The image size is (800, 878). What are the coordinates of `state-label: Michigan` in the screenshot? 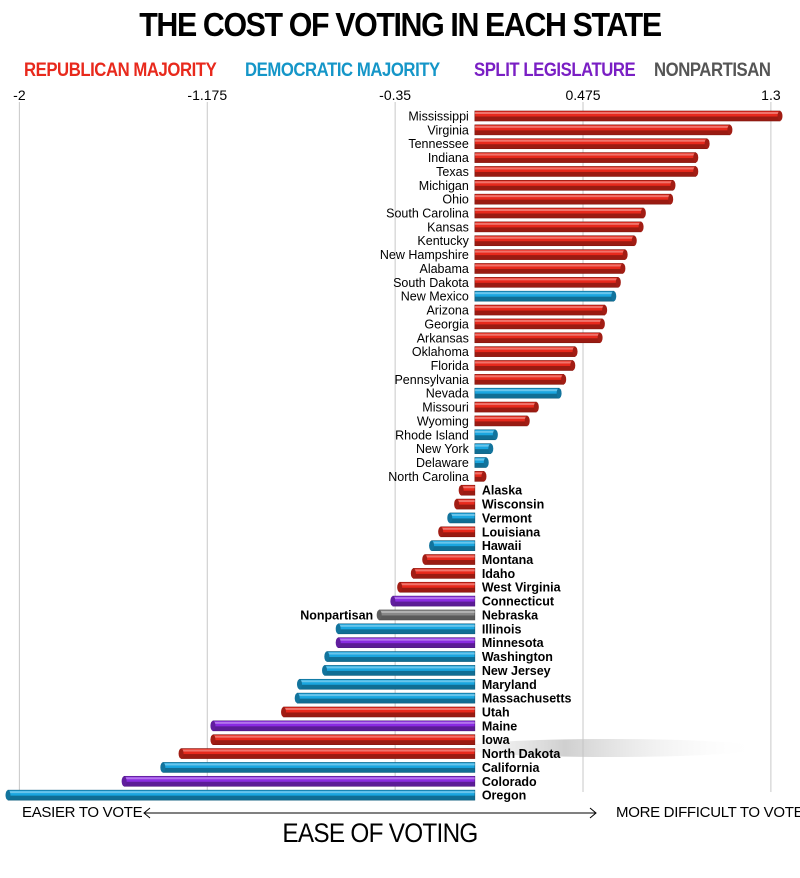 It's located at (444, 186).